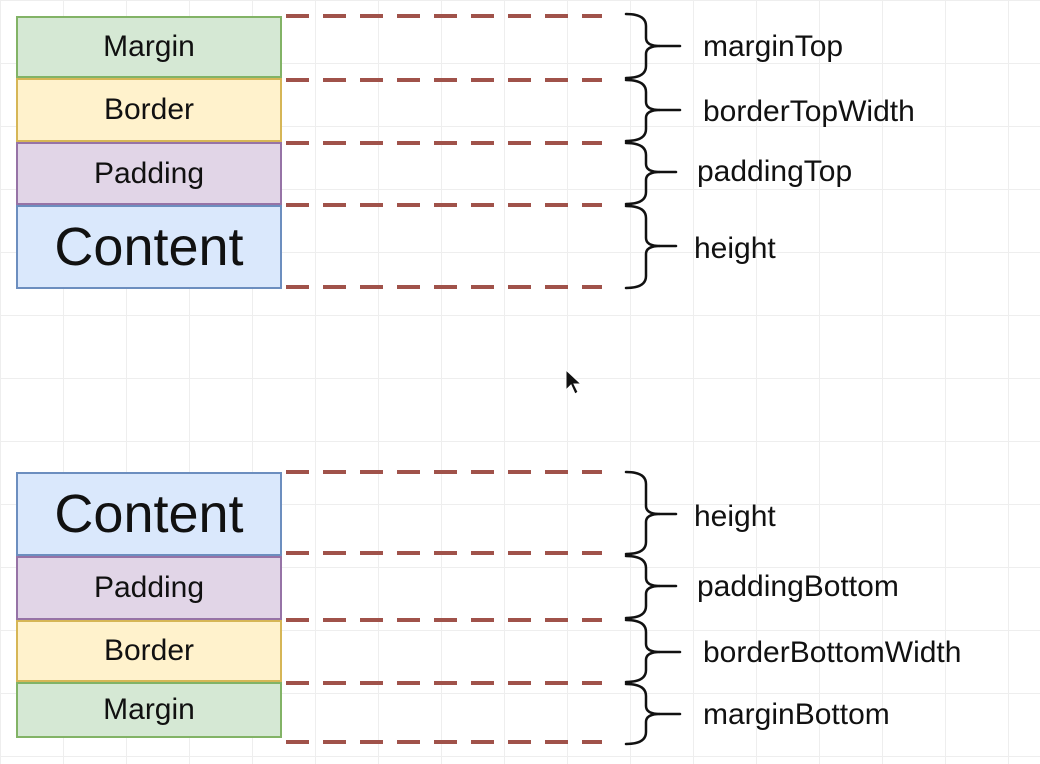 Image resolution: width=1040 pixels, height=764 pixels. I want to click on label-margin-top: marginTop, so click(773, 46).